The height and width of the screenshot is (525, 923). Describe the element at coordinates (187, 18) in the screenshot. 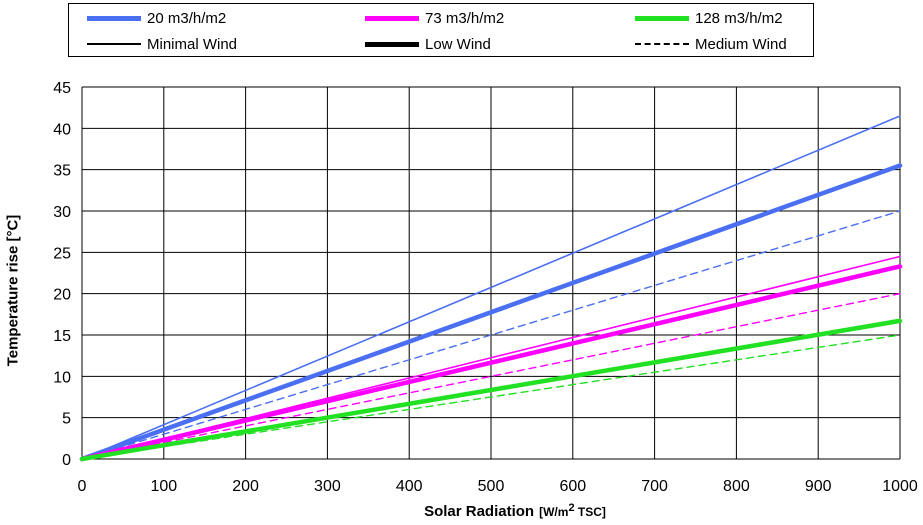

I see `legend-label-flow-20: 20 m3/h/m2` at that location.